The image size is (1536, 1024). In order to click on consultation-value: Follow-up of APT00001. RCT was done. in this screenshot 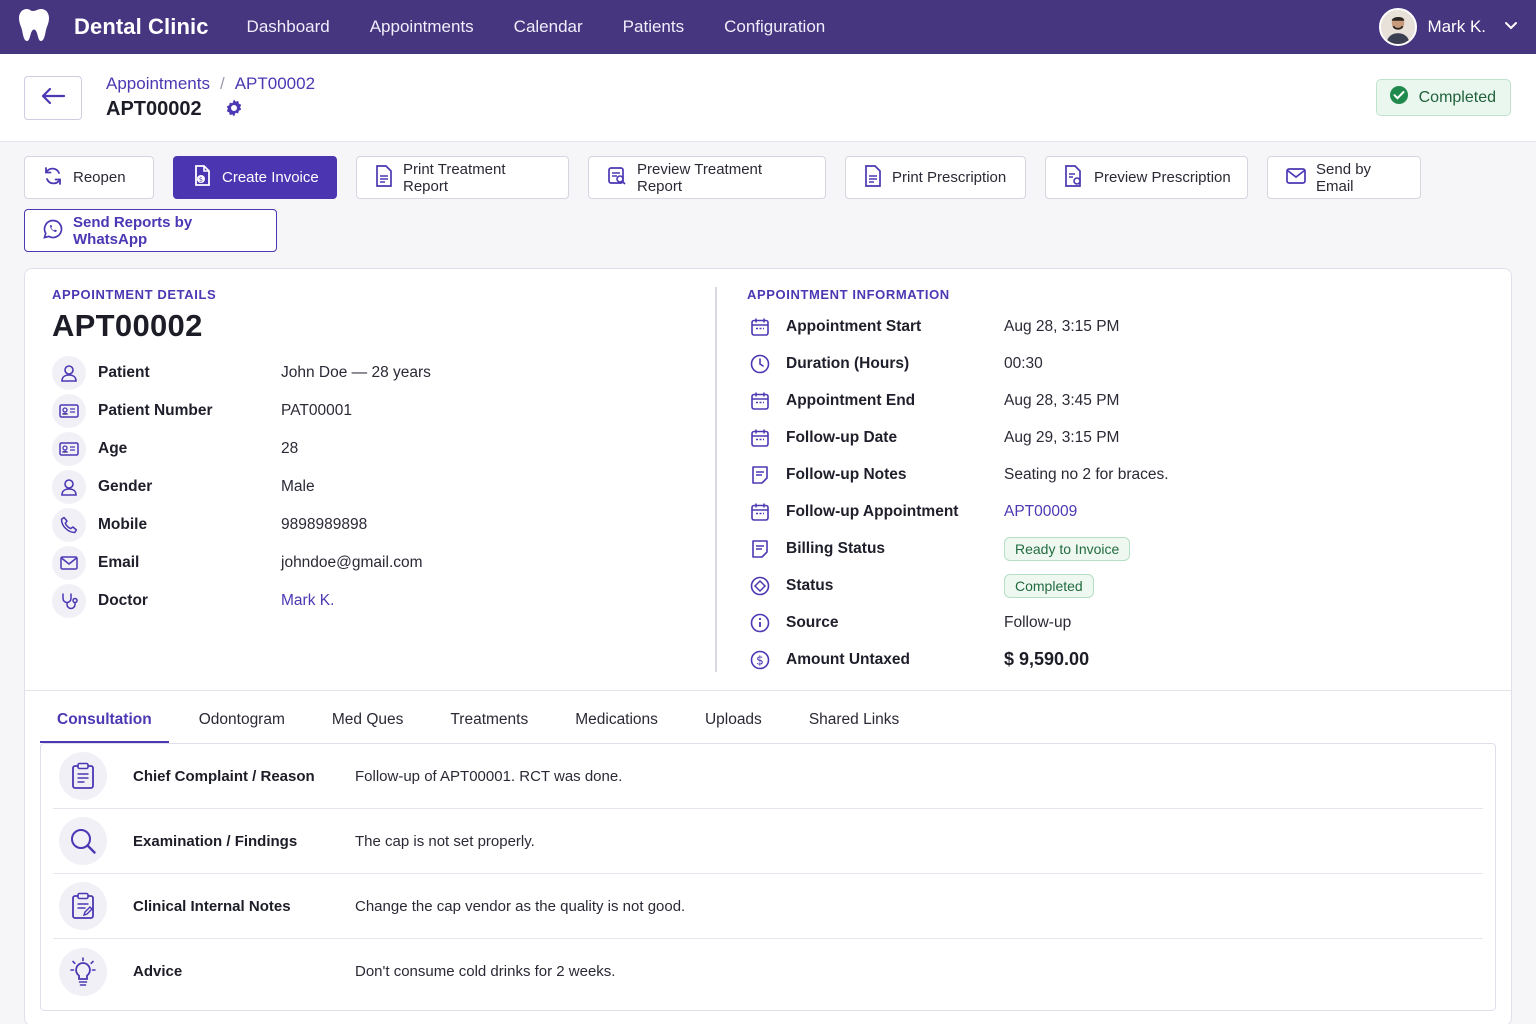, I will do `click(489, 776)`.